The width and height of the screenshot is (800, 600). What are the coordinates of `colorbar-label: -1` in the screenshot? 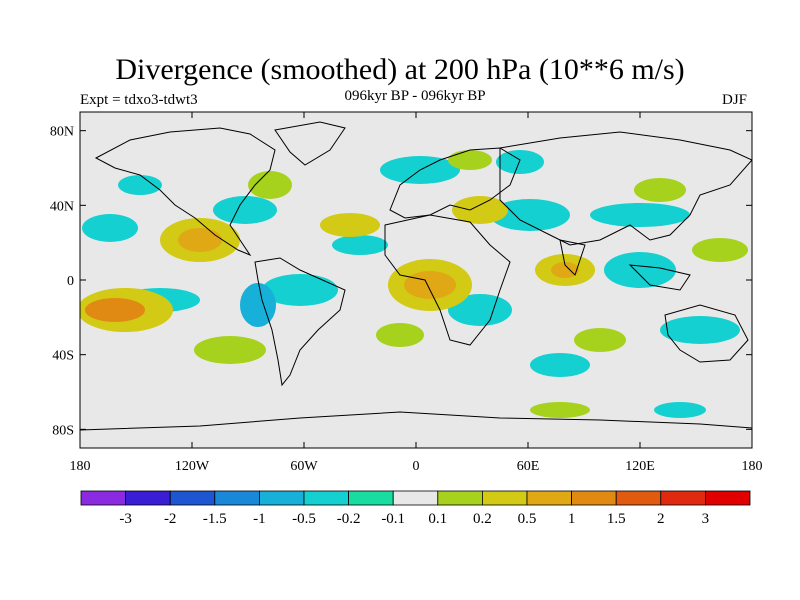 It's located at (259, 519).